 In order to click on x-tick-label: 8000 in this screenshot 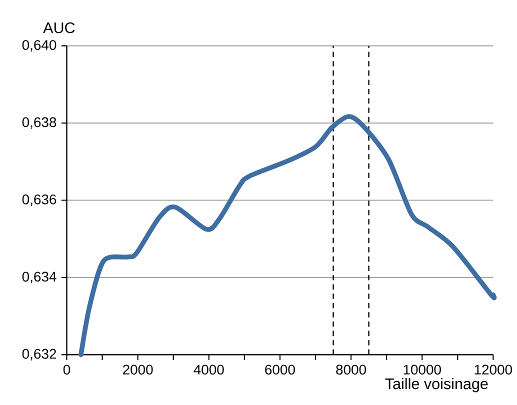, I will do `click(351, 369)`.